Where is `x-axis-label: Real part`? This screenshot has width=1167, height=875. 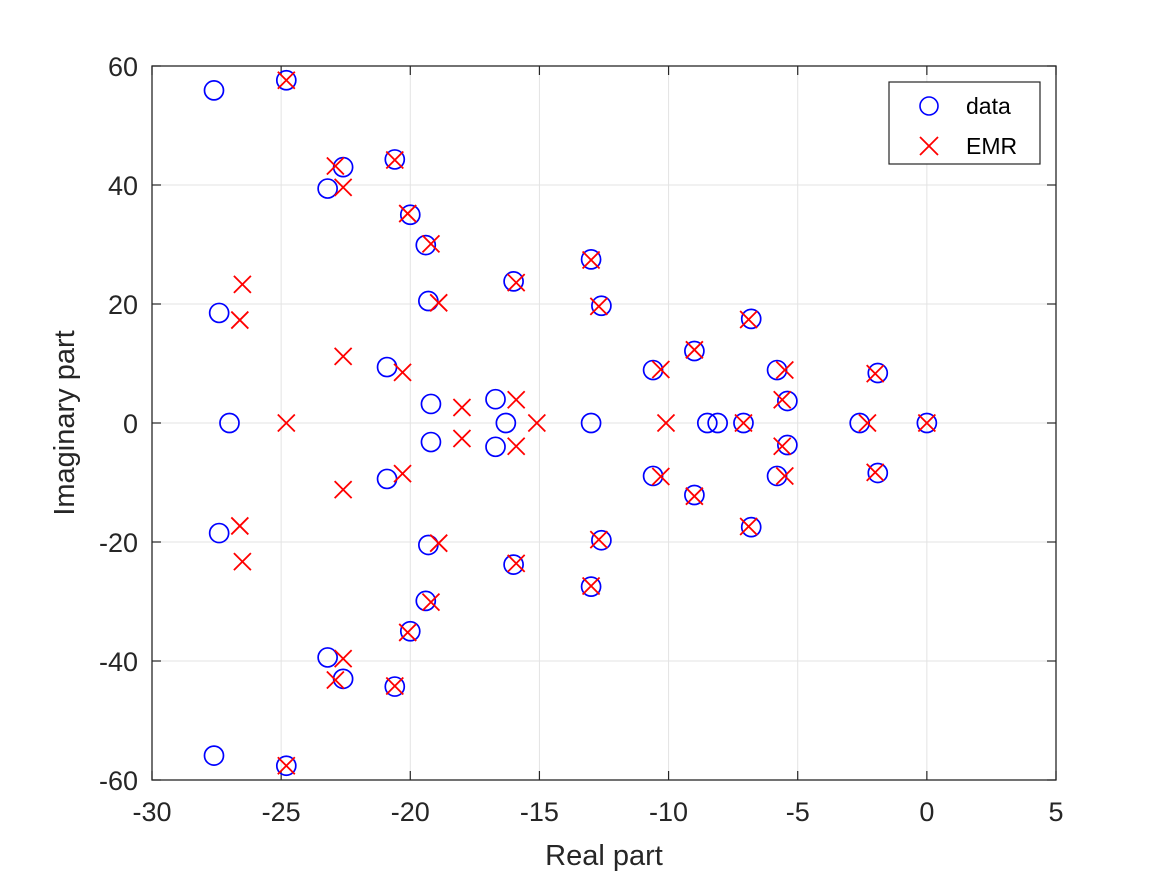 x-axis-label: Real part is located at coordinates (604, 856).